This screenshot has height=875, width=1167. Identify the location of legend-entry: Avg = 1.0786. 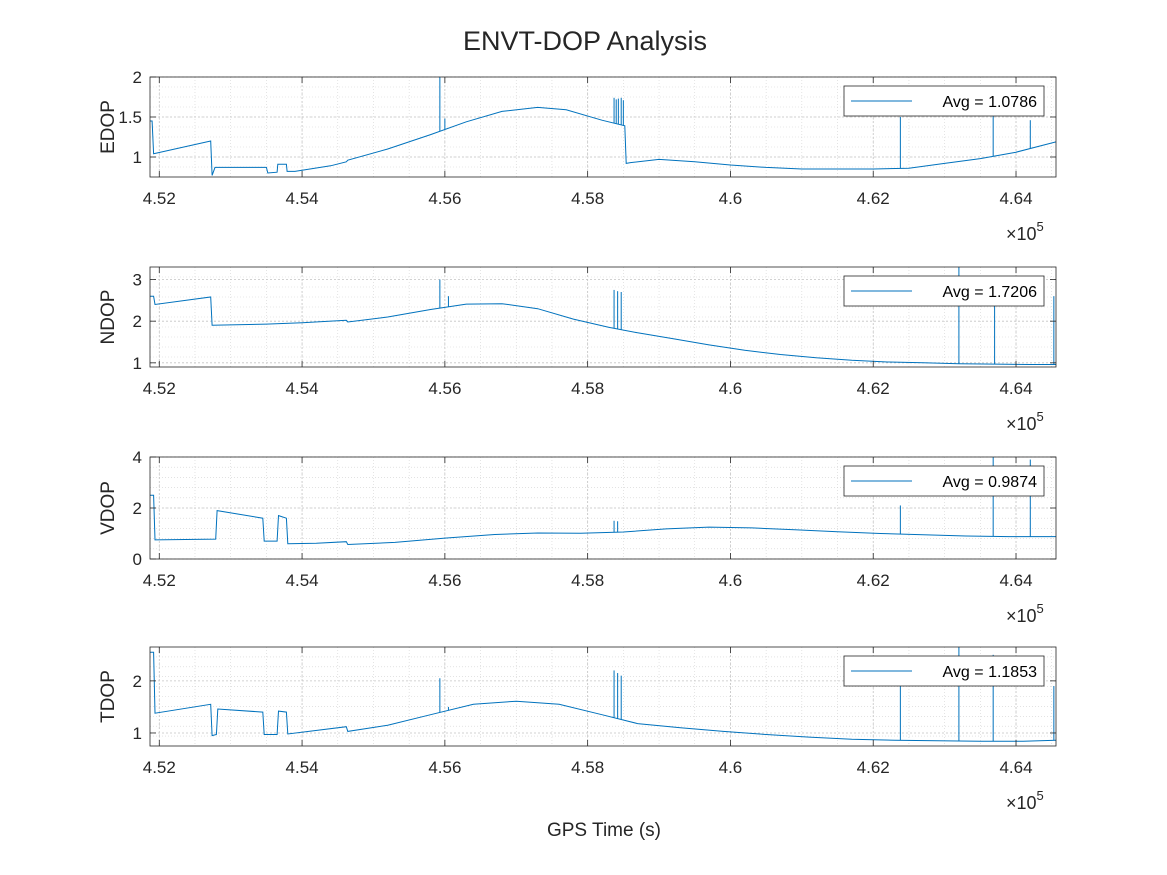
(990, 102).